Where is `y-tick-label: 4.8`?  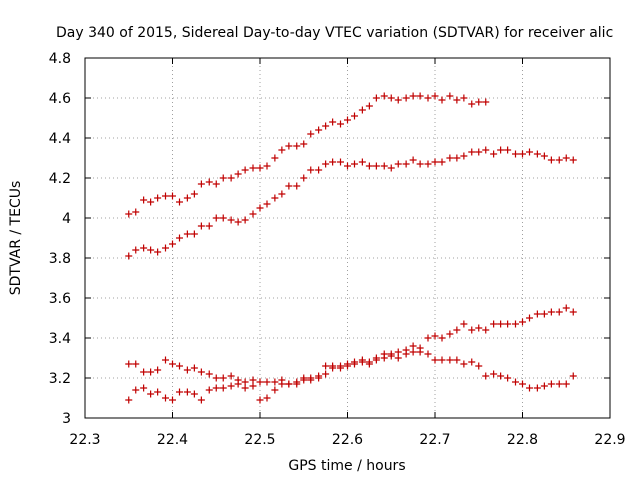 y-tick-label: 4.8 is located at coordinates (60, 59).